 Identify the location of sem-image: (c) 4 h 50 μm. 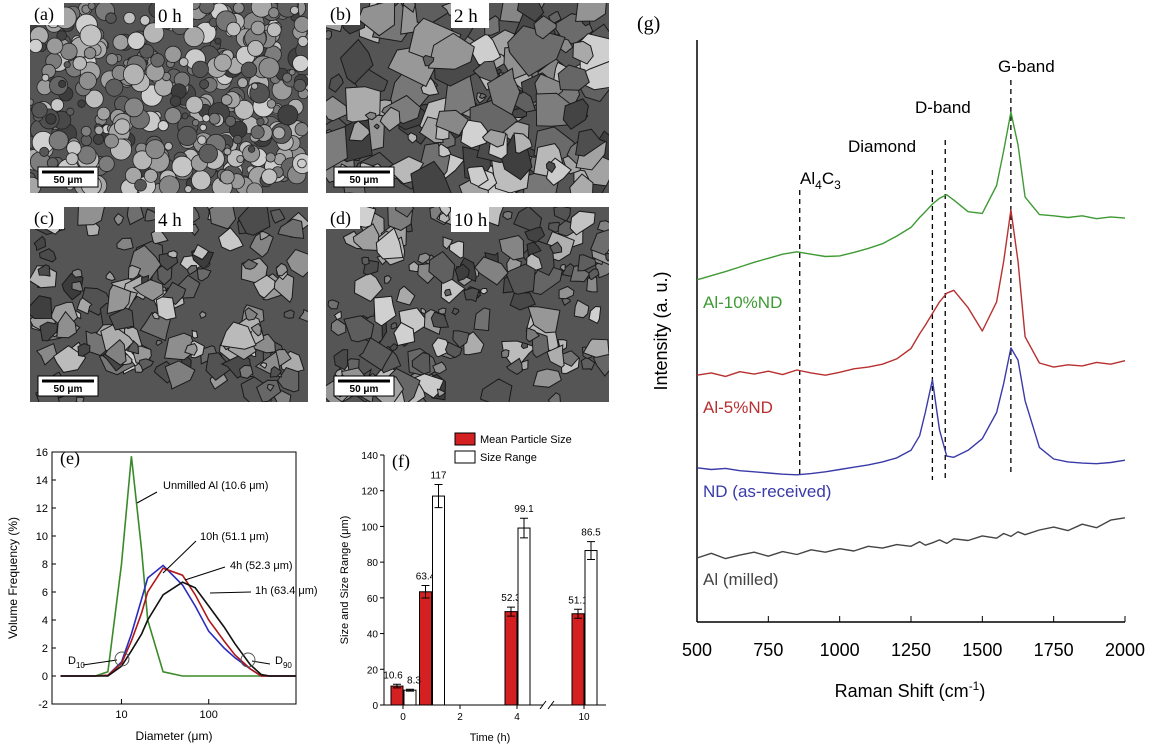
(169, 304).